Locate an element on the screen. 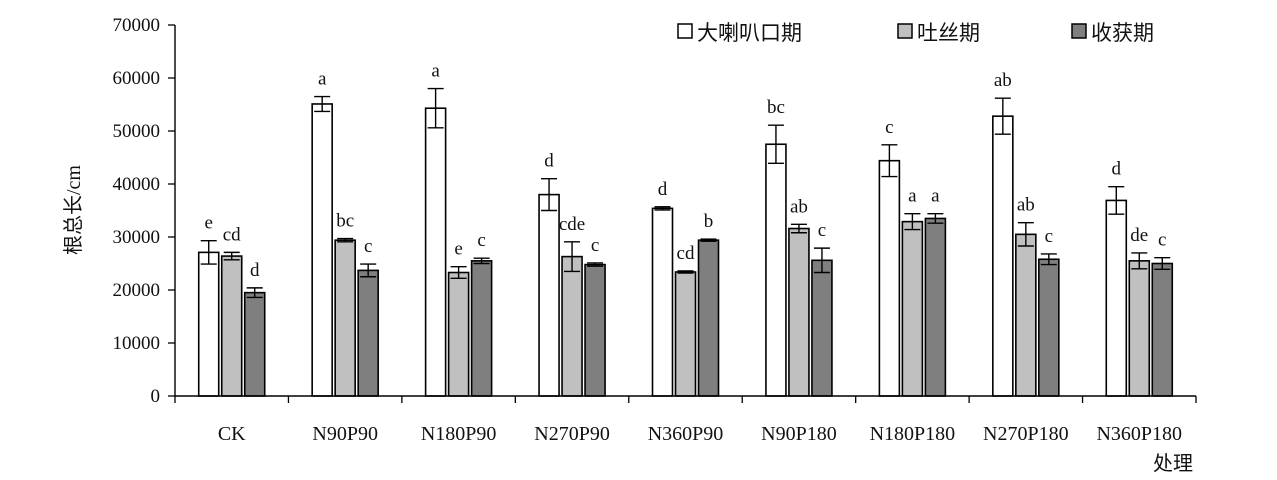  x-category-label: N90P90 is located at coordinates (345, 434).